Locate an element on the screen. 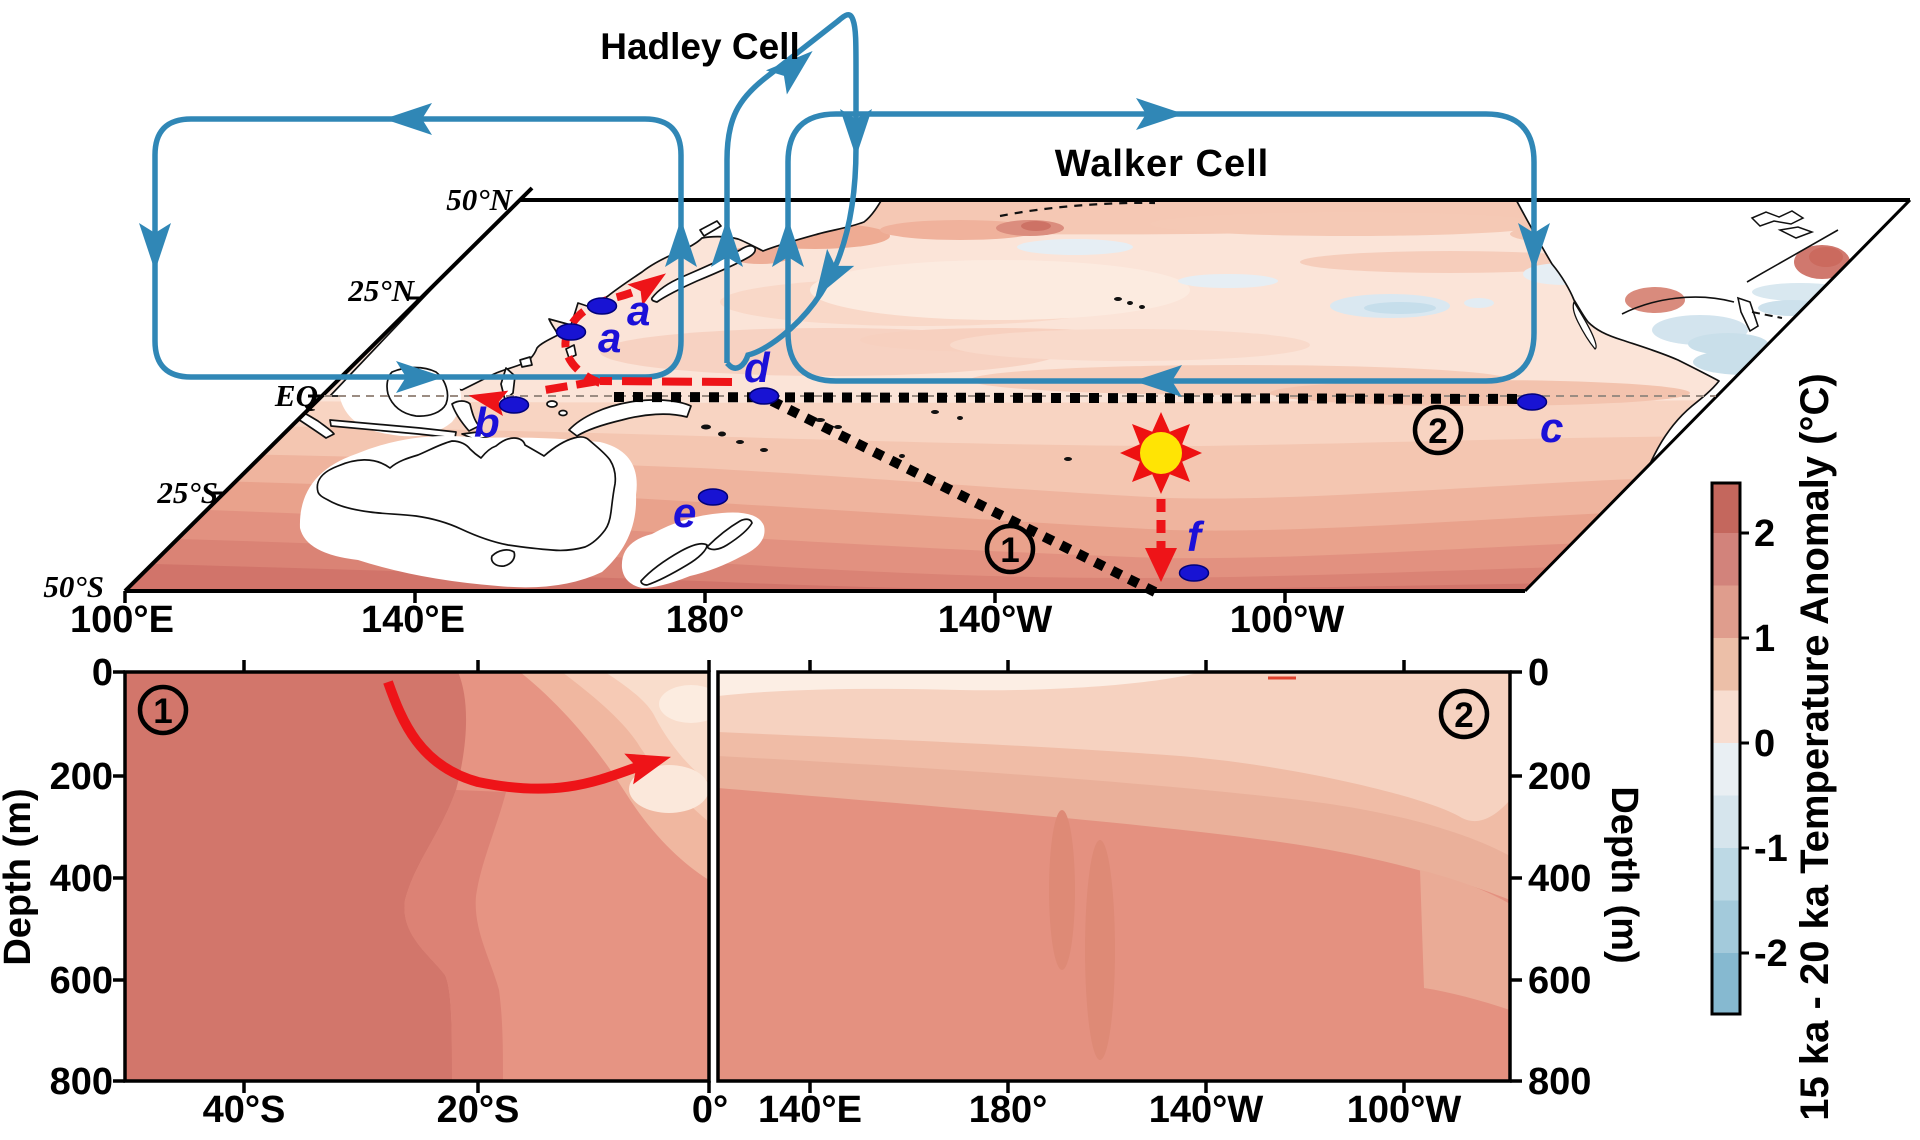  svg-text: -1 is located at coordinates (1771, 849).